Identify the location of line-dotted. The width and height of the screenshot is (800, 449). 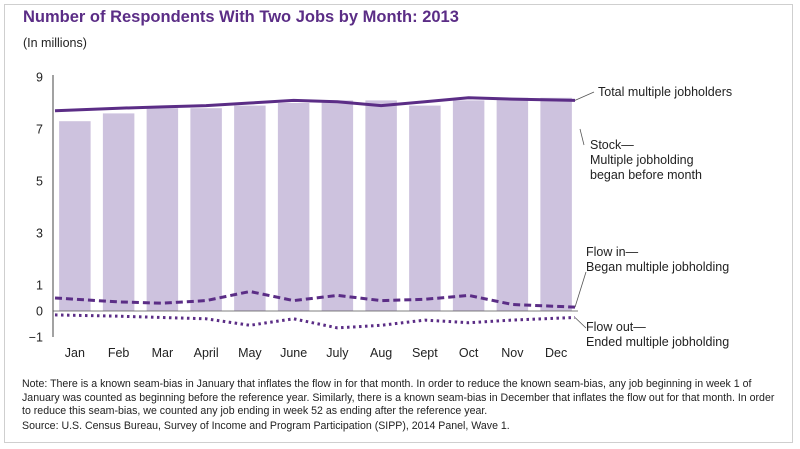
(315, 321).